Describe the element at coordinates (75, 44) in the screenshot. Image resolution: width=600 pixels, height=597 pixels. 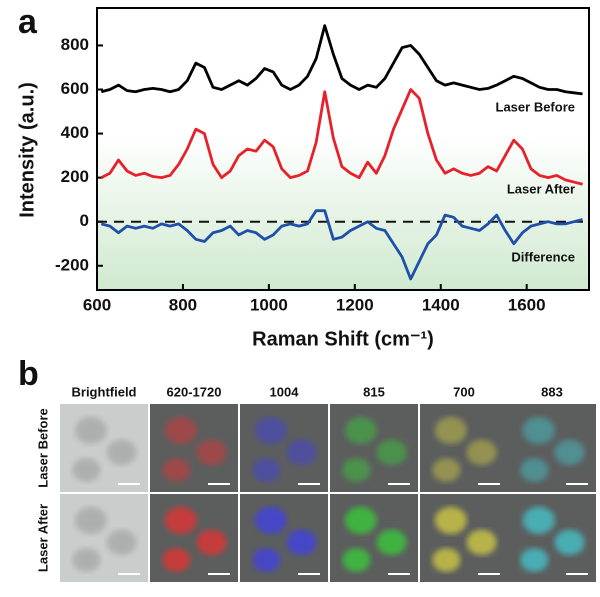
I see `y-tick-label: 800` at that location.